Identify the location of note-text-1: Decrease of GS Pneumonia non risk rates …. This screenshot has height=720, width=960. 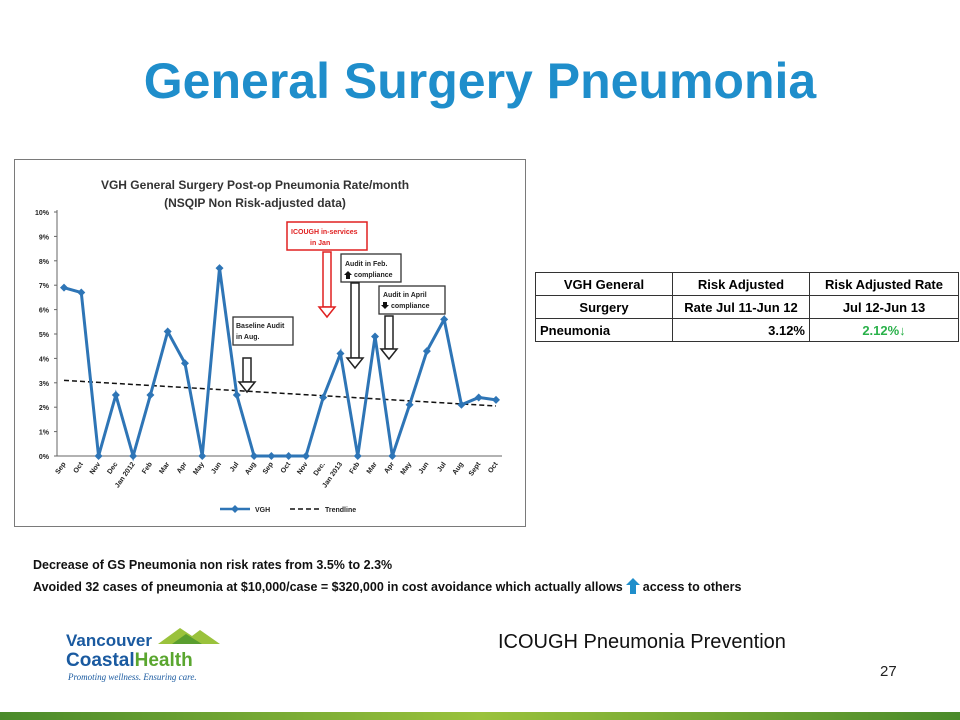
(213, 565).